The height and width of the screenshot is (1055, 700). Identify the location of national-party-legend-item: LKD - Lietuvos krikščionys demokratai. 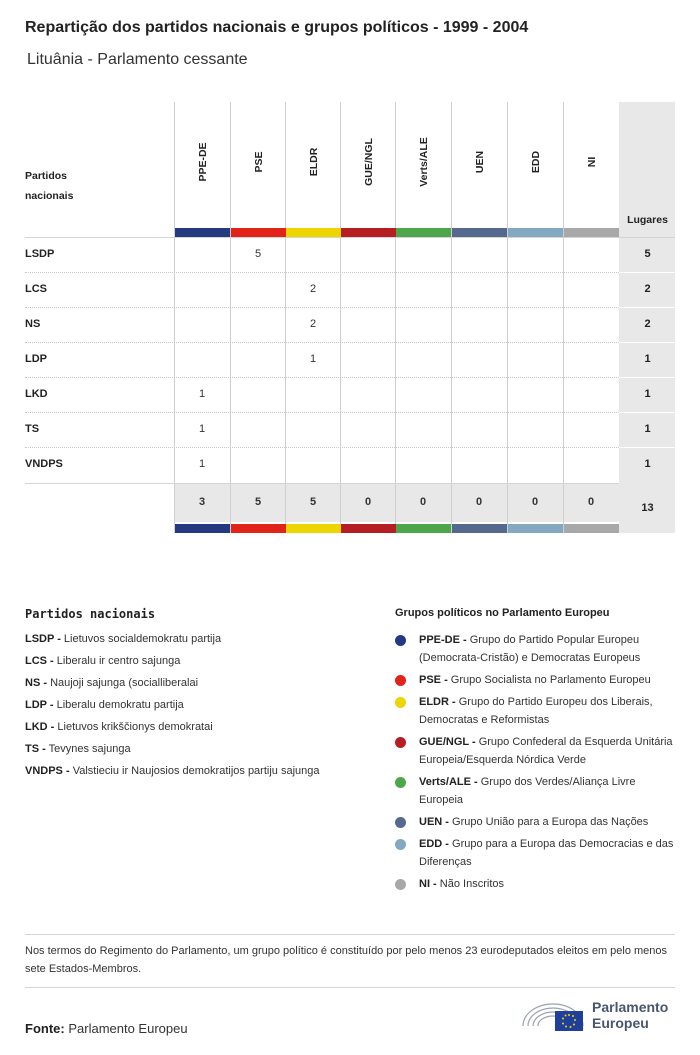
(119, 727).